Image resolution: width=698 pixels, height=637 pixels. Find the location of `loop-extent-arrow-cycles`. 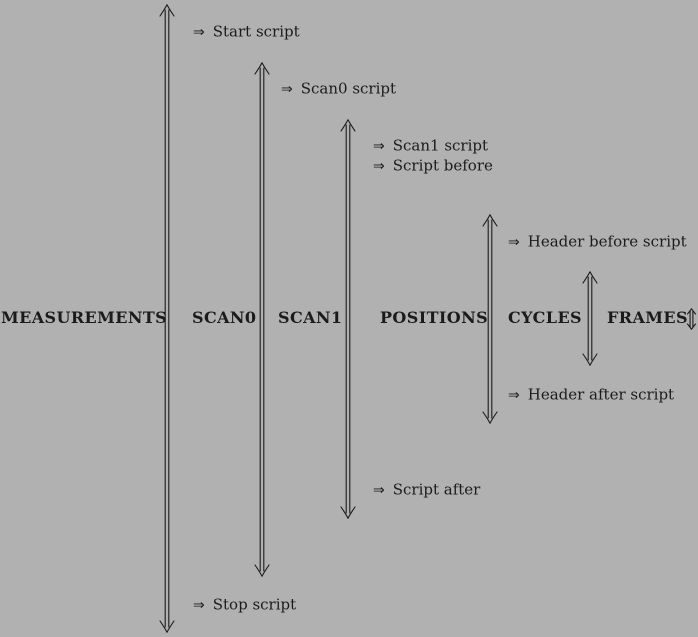

loop-extent-arrow-cycles is located at coordinates (590, 318).